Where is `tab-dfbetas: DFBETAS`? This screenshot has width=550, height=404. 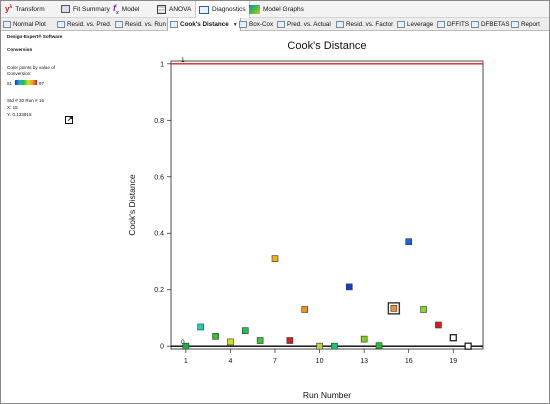 tab-dfbetas: DFBETAS is located at coordinates (490, 24).